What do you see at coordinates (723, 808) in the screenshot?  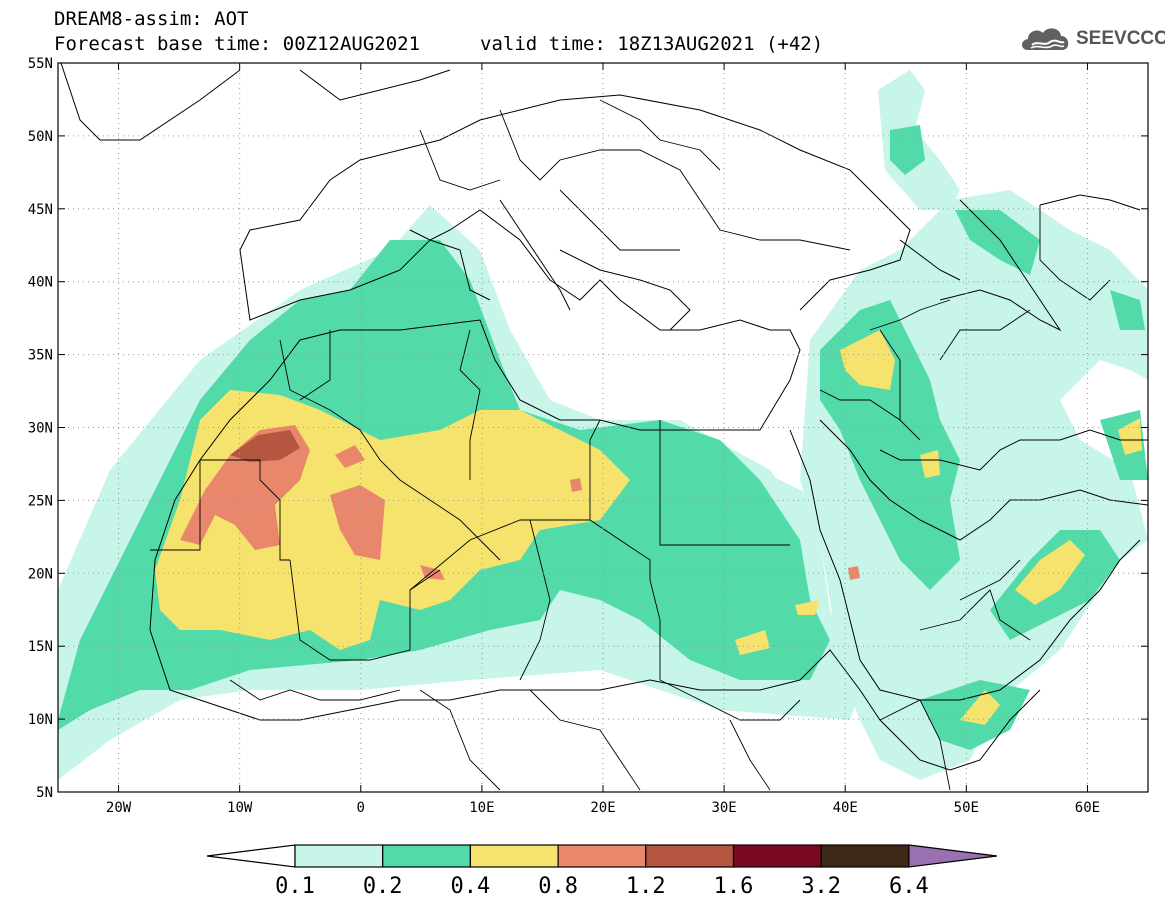 I see `lon-label: 30E` at bounding box center [723, 808].